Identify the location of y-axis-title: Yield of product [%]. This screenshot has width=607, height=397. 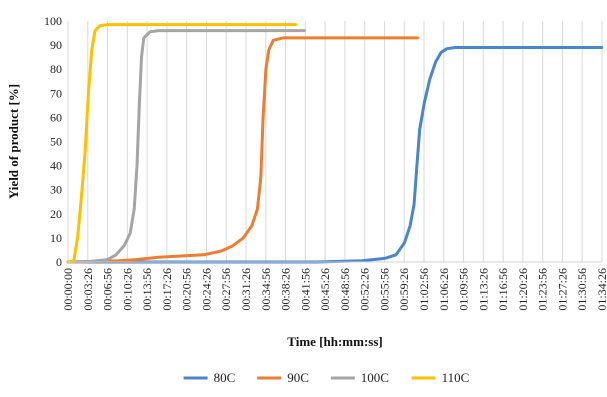
(13, 141).